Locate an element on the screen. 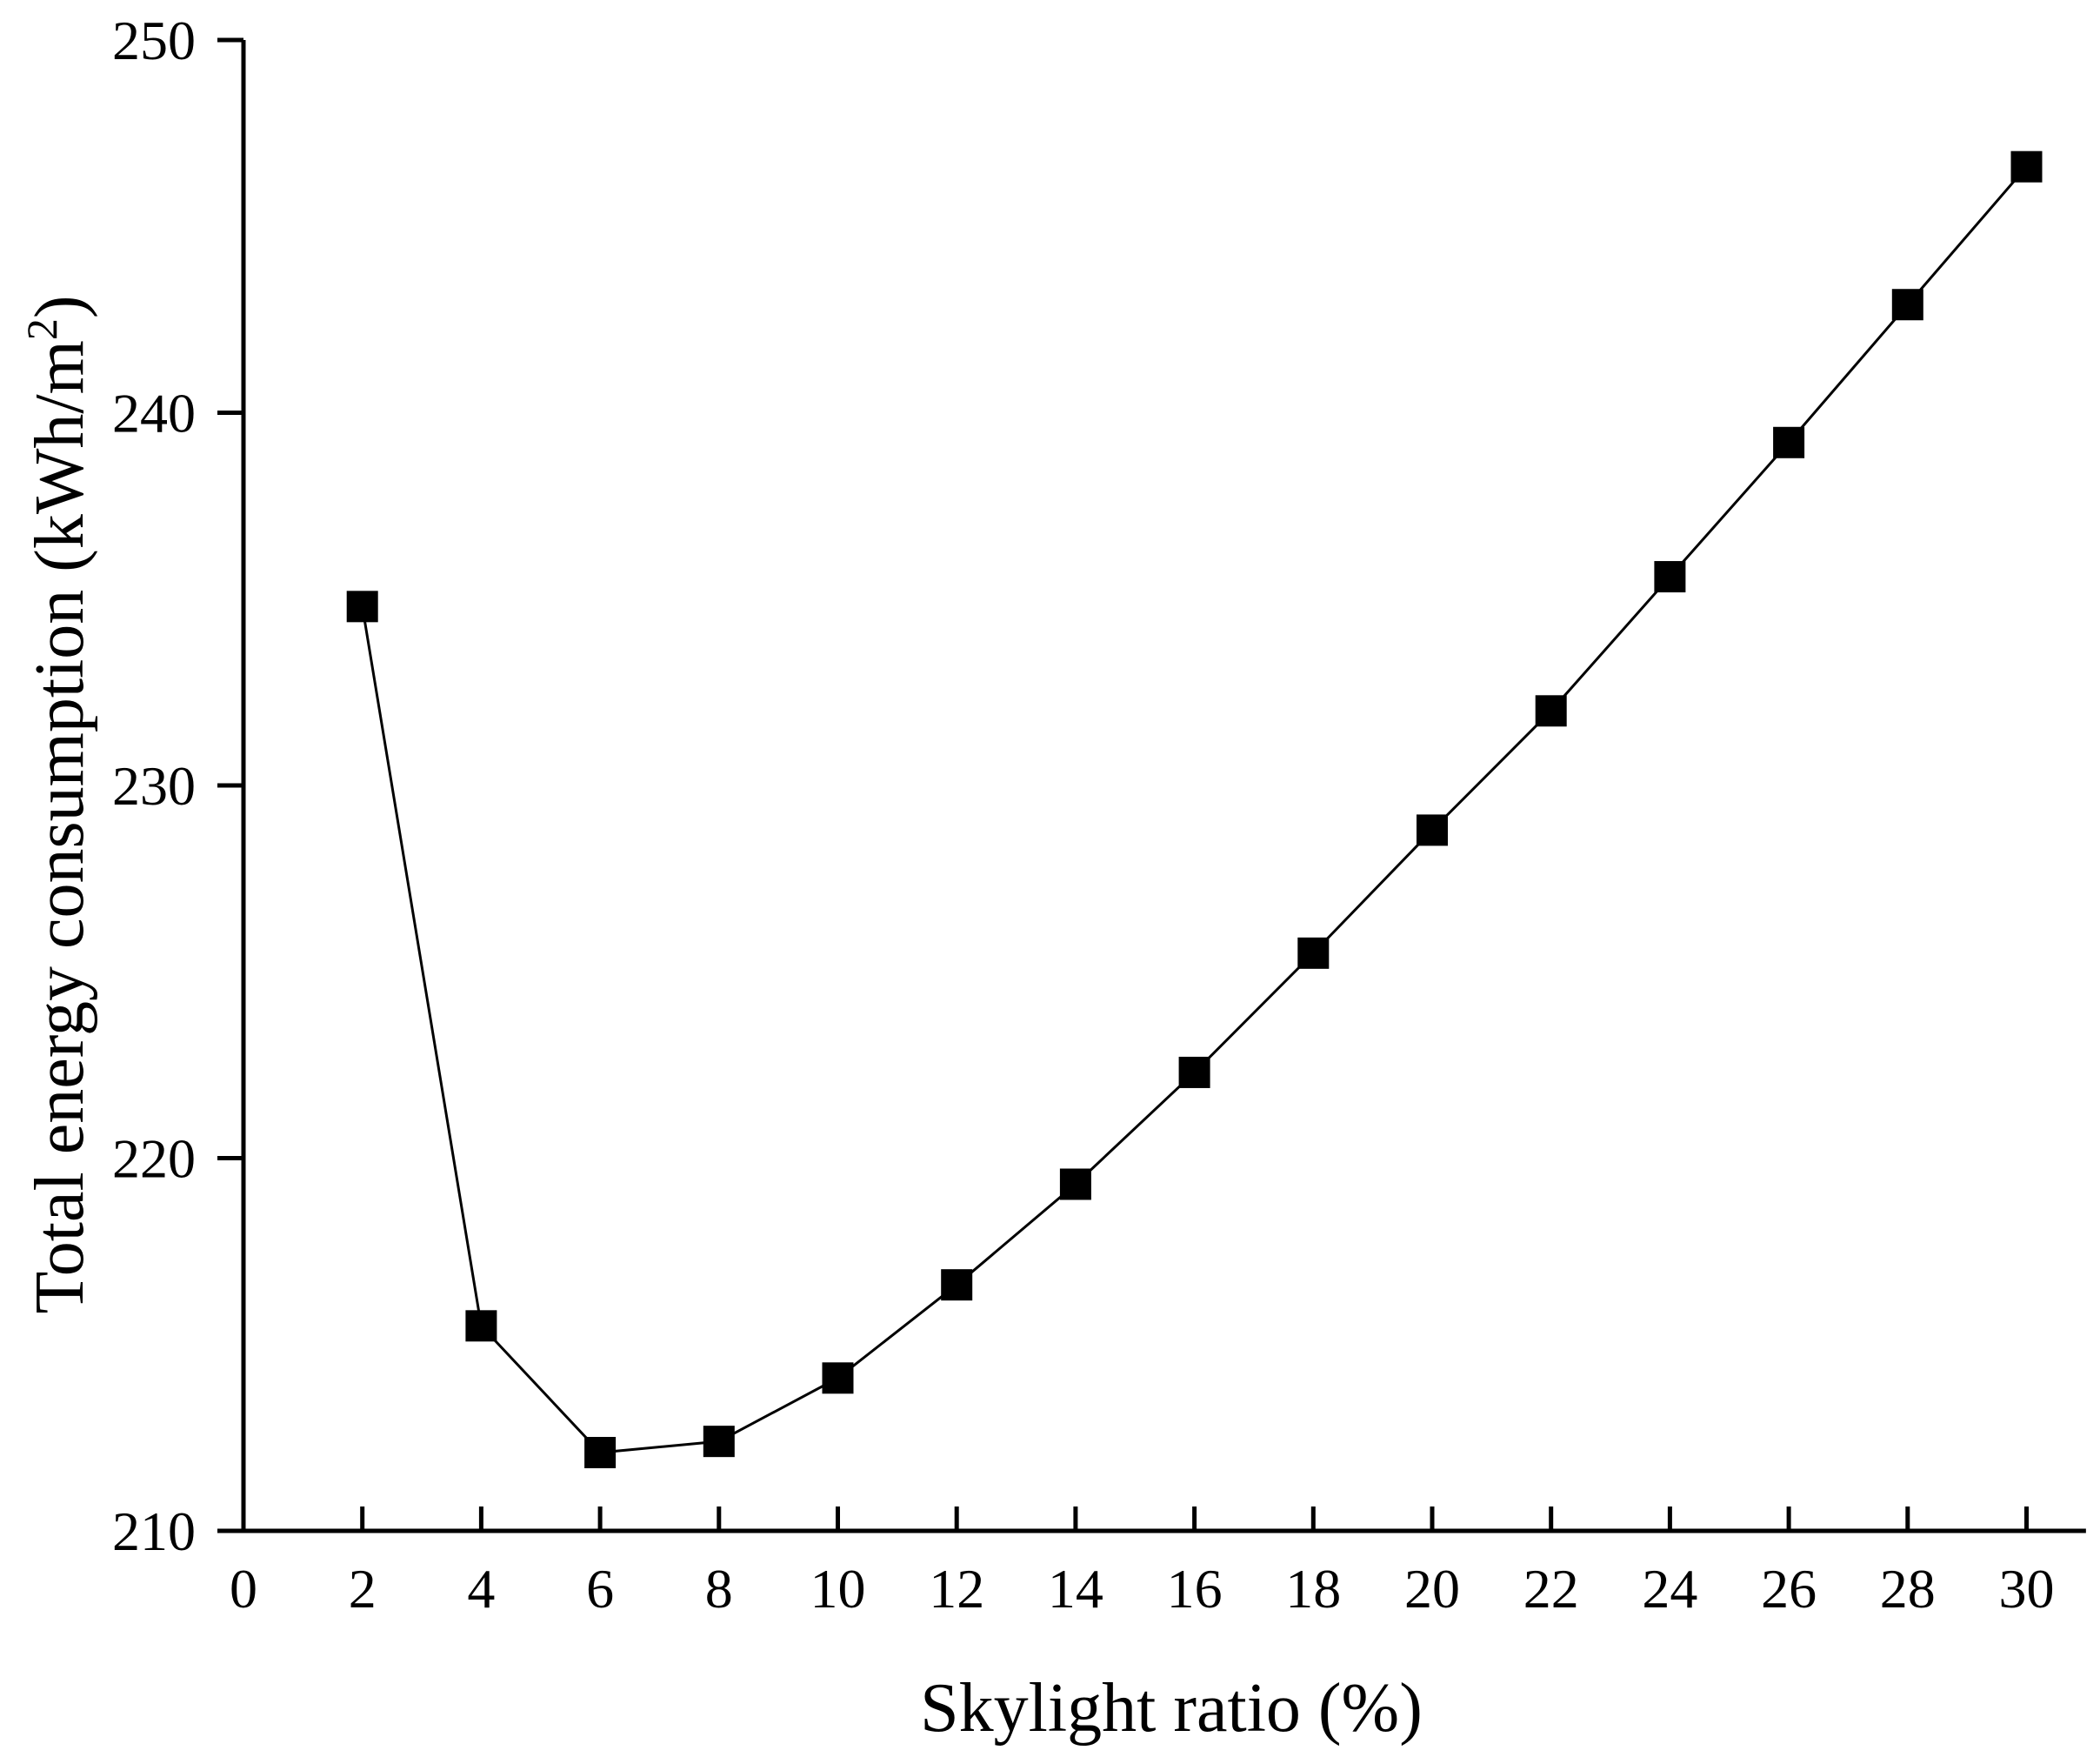 The height and width of the screenshot is (1757, 2100). x-tick-label: 6 is located at coordinates (600, 1589).